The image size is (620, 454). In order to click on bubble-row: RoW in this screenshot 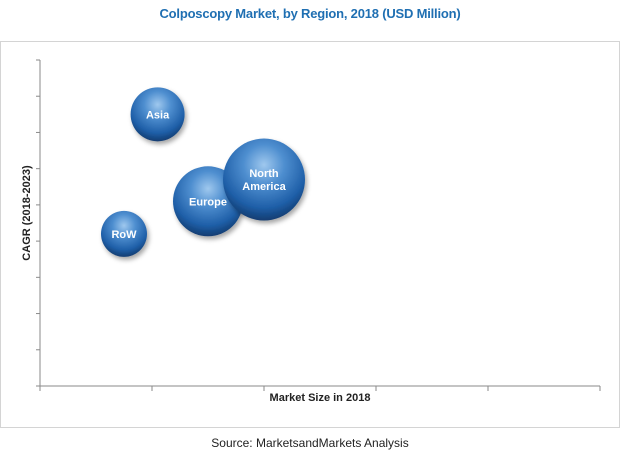, I will do `click(124, 233)`.